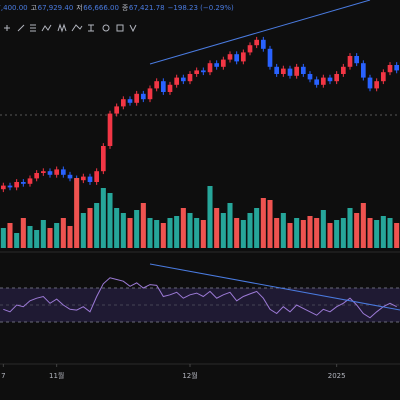 The image size is (400, 400). Describe the element at coordinates (46, 28) in the screenshot. I see `tool-pattern` at that location.